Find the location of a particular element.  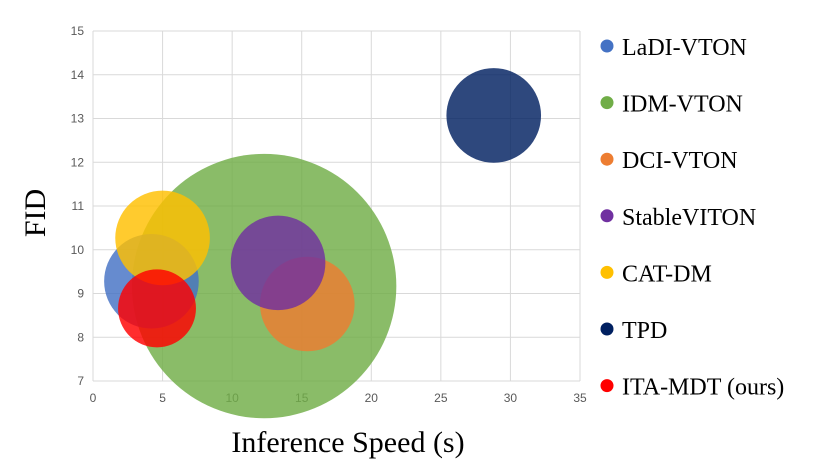

legend-label: IDM-VTON is located at coordinates (682, 105).